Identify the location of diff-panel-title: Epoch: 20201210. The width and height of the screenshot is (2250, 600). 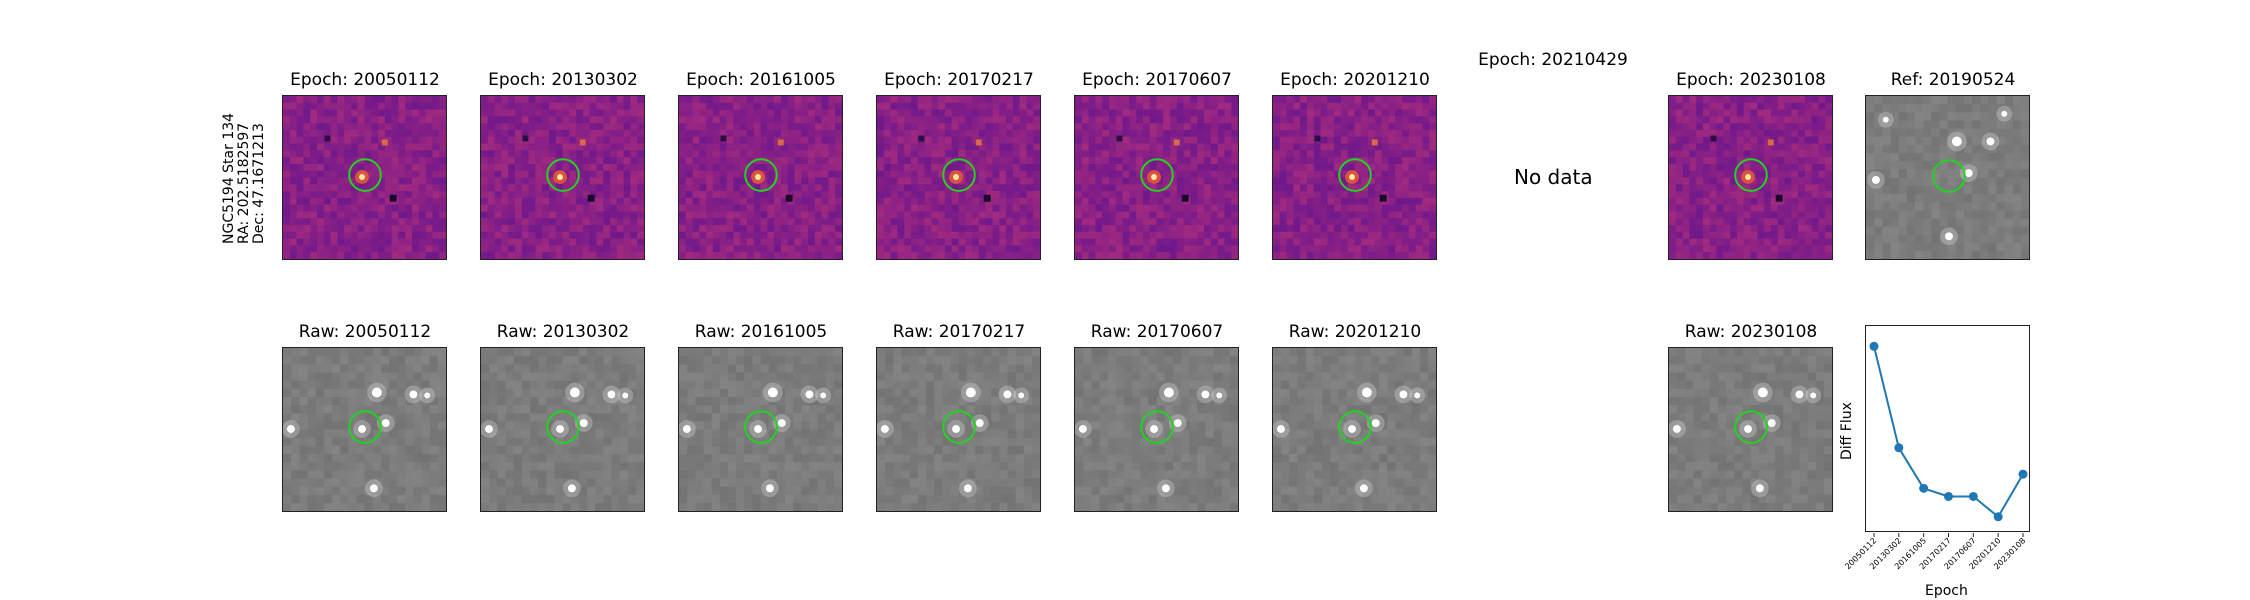
(1355, 80).